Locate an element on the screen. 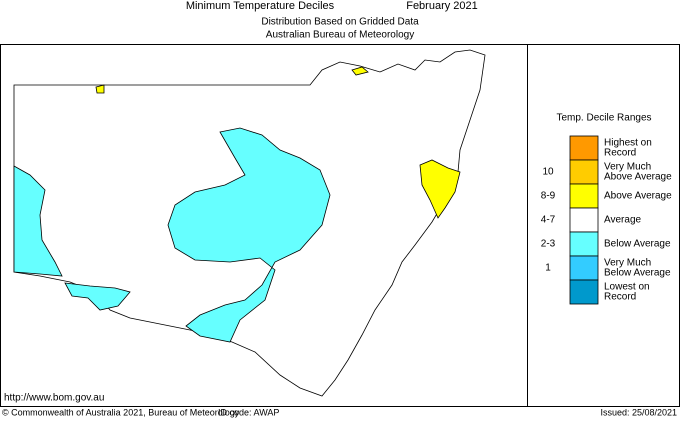 This screenshot has width=680, height=424. legend-range: 2-3 is located at coordinates (548, 244).